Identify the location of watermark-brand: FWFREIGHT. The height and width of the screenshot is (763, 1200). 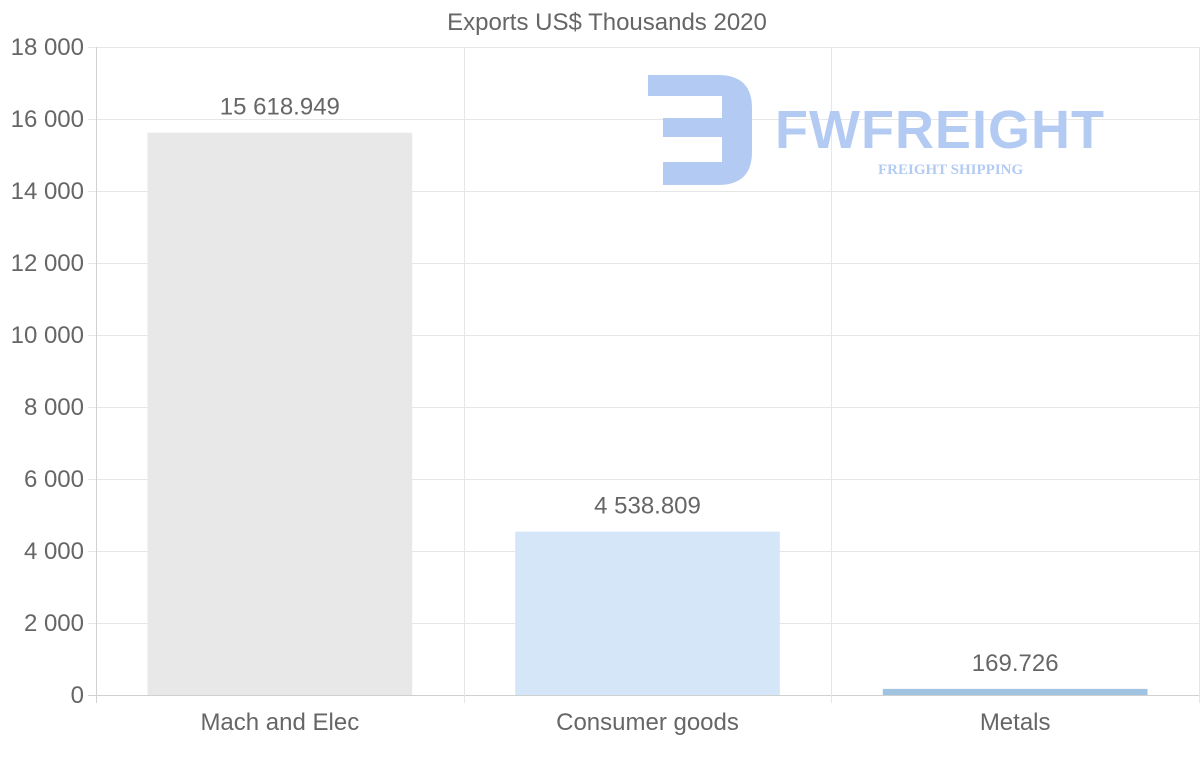
(940, 130).